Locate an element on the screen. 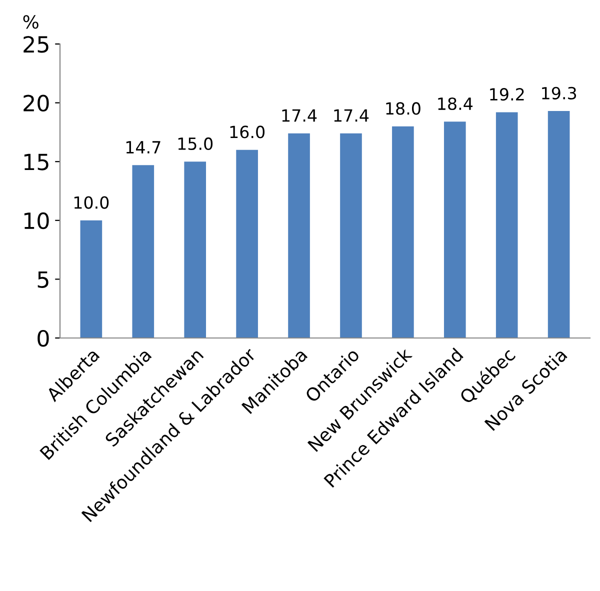 The width and height of the screenshot is (600, 591). y-tick-label: 15 is located at coordinates (36, 162).